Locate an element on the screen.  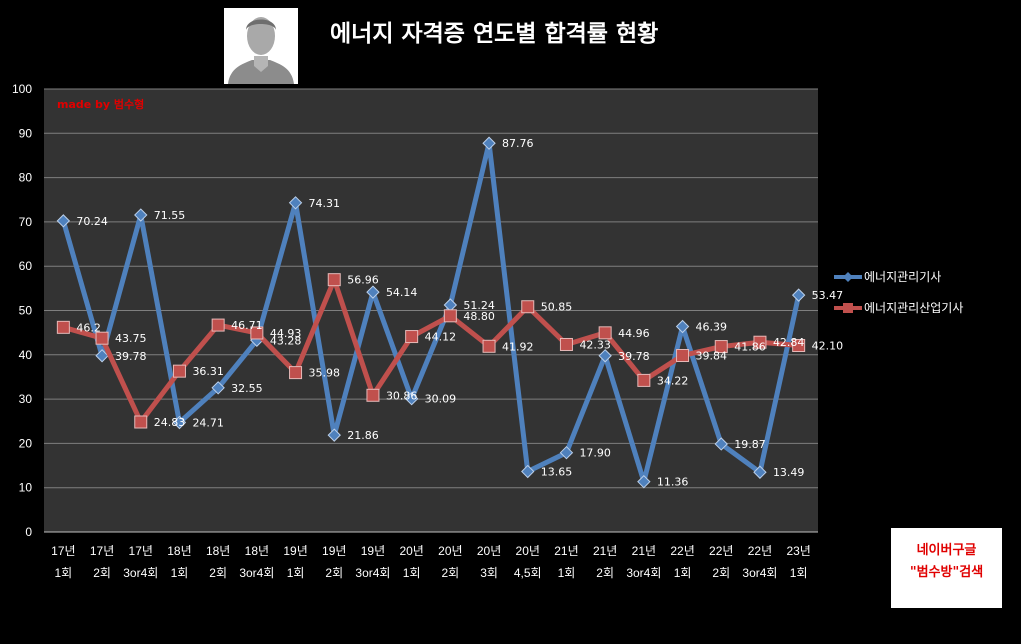
data-label: 71.55 is located at coordinates (170, 215).